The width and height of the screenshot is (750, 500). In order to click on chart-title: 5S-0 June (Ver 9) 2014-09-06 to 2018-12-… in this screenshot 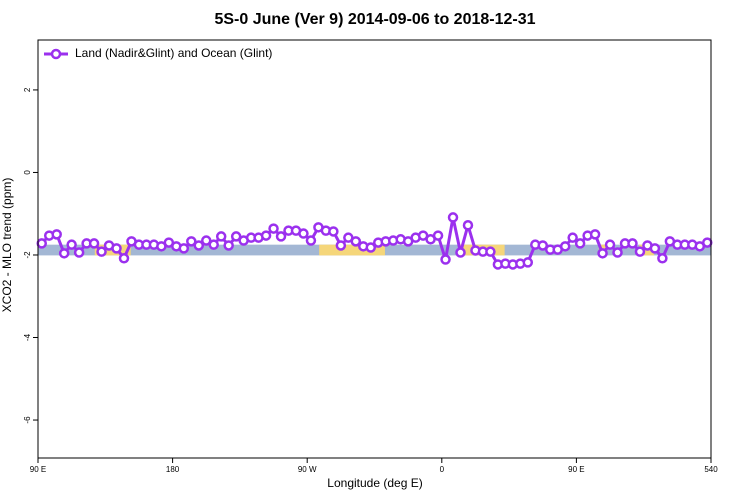, I will do `click(374, 19)`.